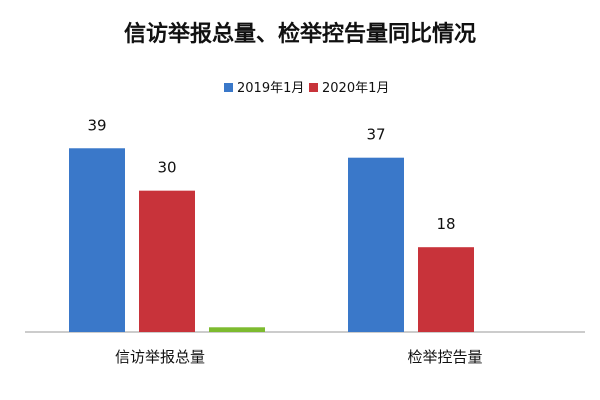  I want to click on legend-label-2019: 2019年1月, so click(270, 88).